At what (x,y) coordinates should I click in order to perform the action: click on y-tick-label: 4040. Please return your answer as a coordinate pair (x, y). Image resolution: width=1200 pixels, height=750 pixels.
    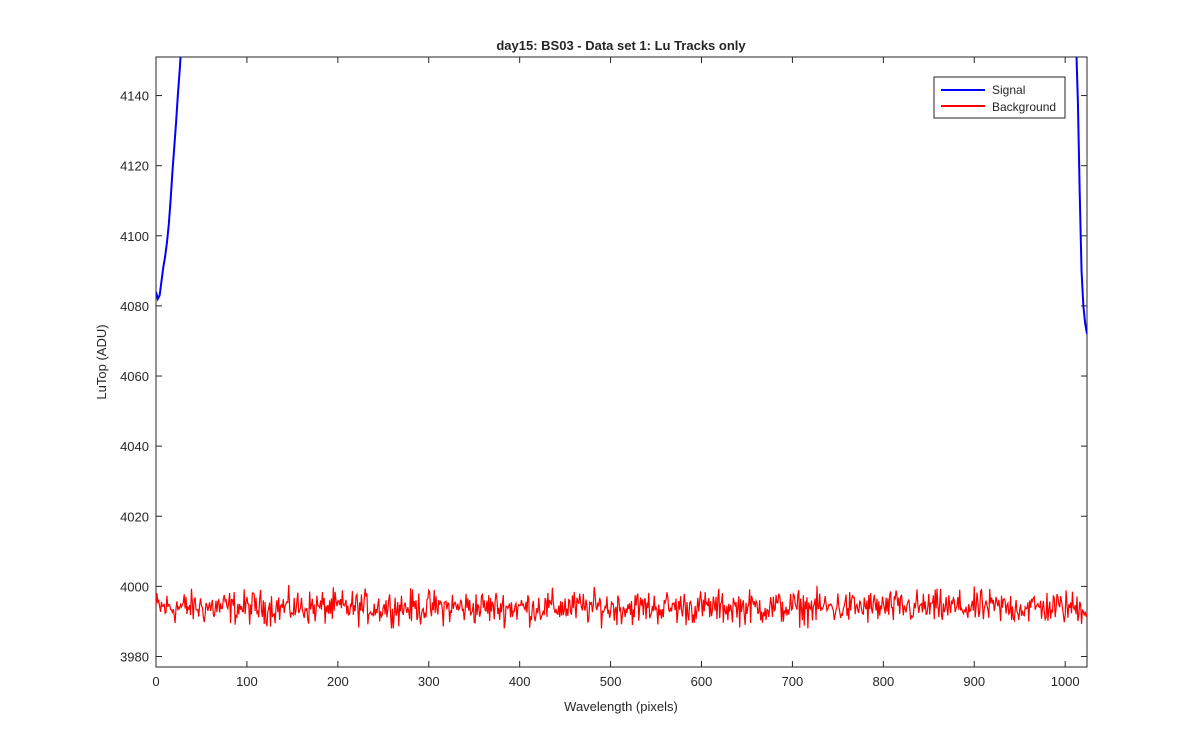
    Looking at the image, I should click on (134, 446).